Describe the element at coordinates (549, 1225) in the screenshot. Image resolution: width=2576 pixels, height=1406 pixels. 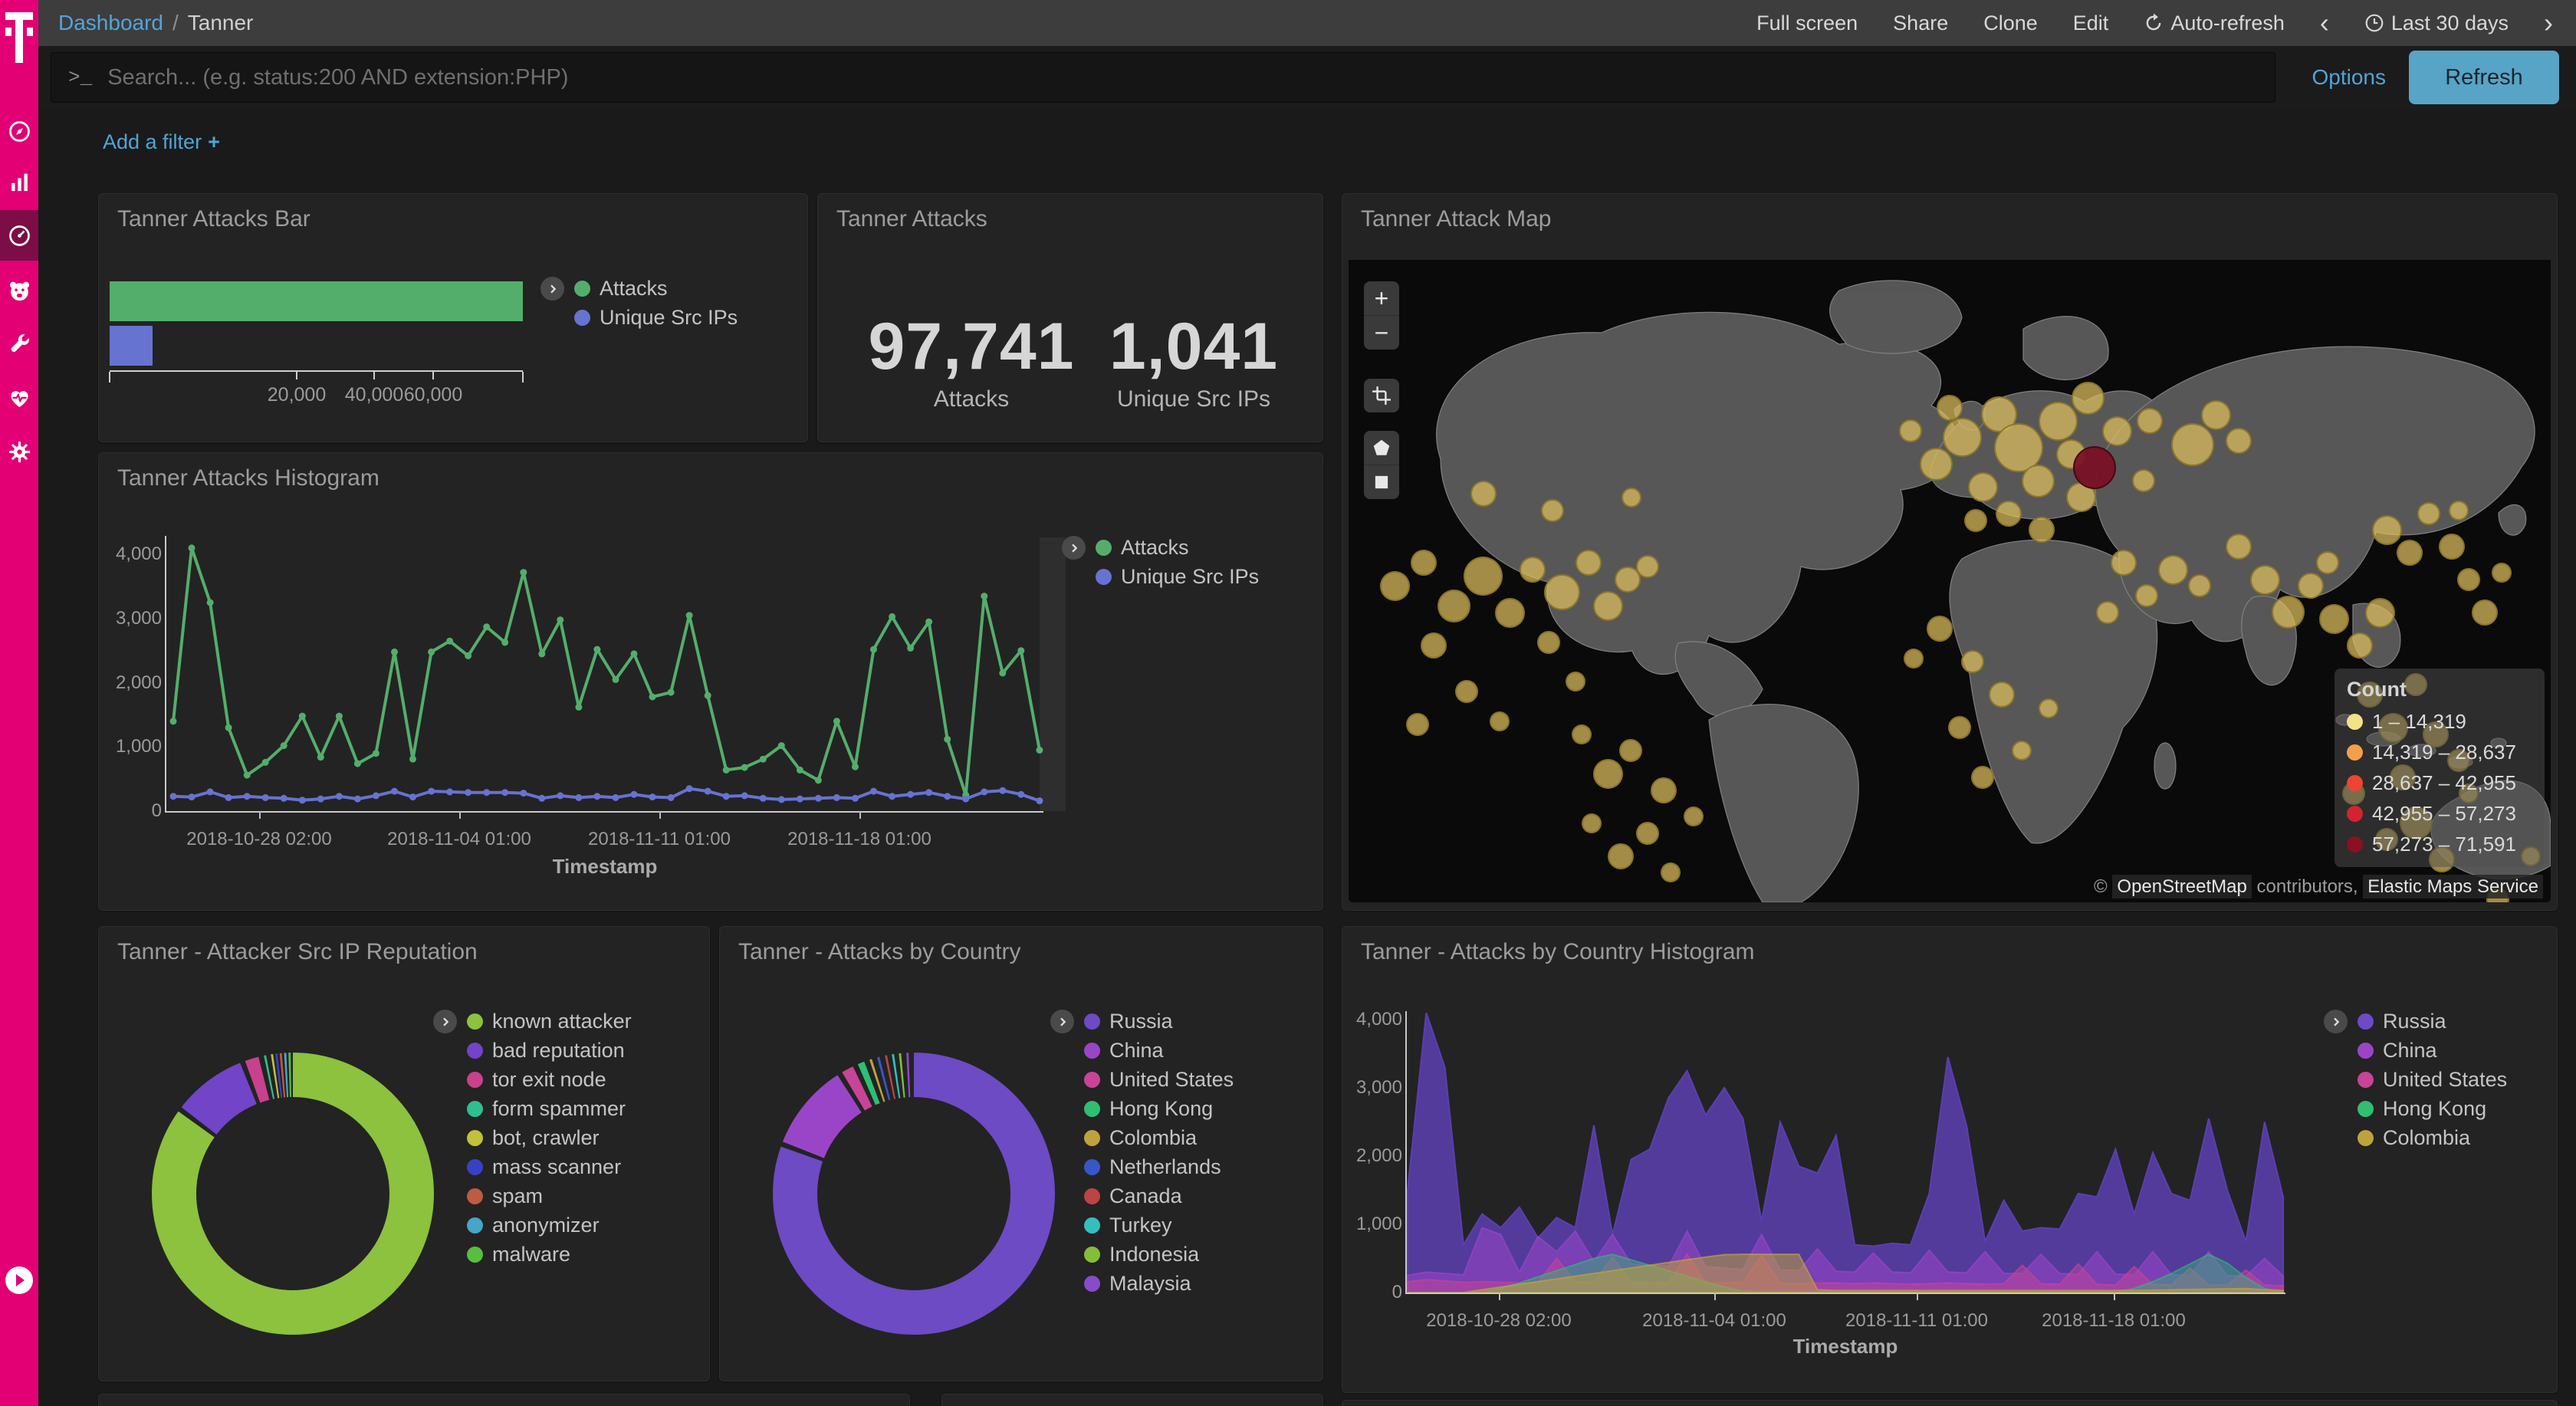
I see `legend-item: anonymizer` at that location.